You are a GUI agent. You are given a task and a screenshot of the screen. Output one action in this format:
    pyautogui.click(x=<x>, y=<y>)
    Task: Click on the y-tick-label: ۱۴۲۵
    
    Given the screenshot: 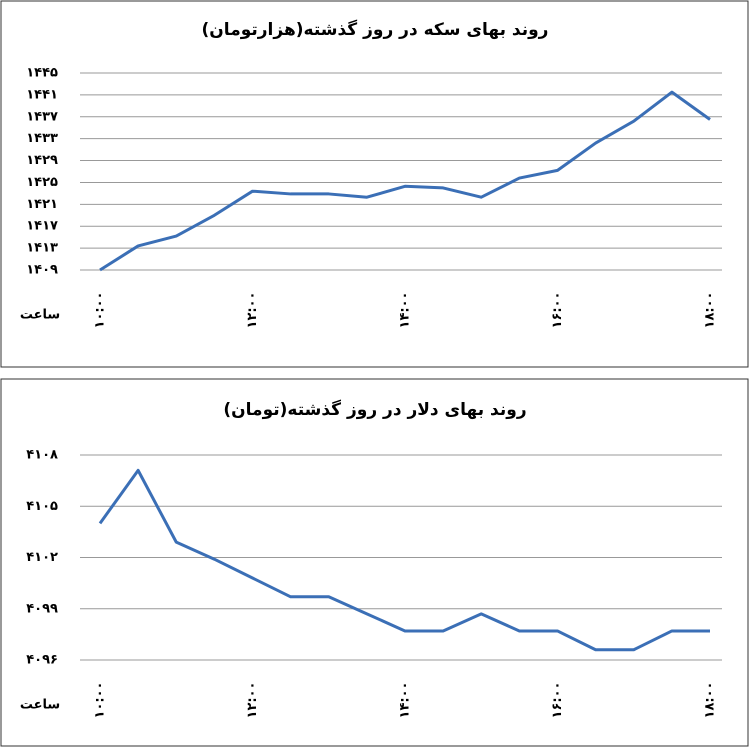 What is the action you would take?
    pyautogui.click(x=42, y=182)
    